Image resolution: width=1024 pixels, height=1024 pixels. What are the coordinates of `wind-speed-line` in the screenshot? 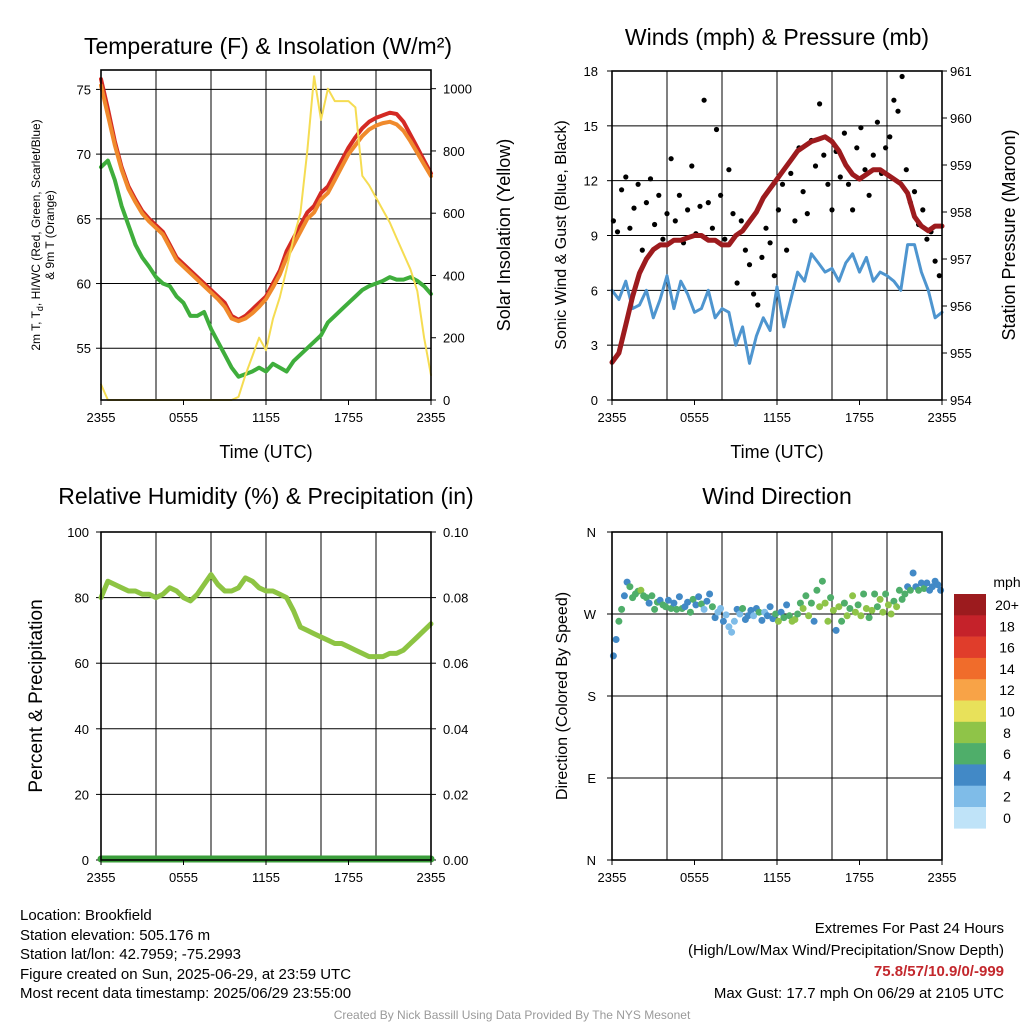 It's located at (777, 304).